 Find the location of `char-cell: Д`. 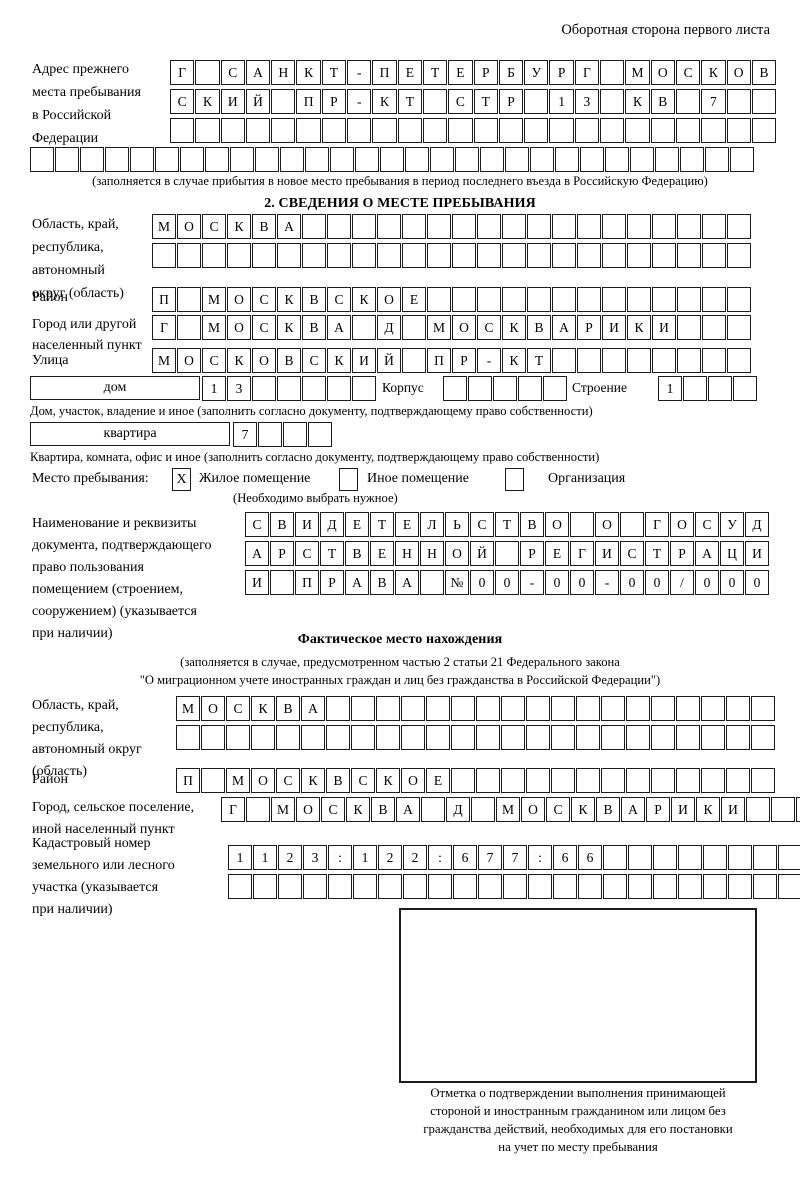

char-cell: Д is located at coordinates (332, 524).